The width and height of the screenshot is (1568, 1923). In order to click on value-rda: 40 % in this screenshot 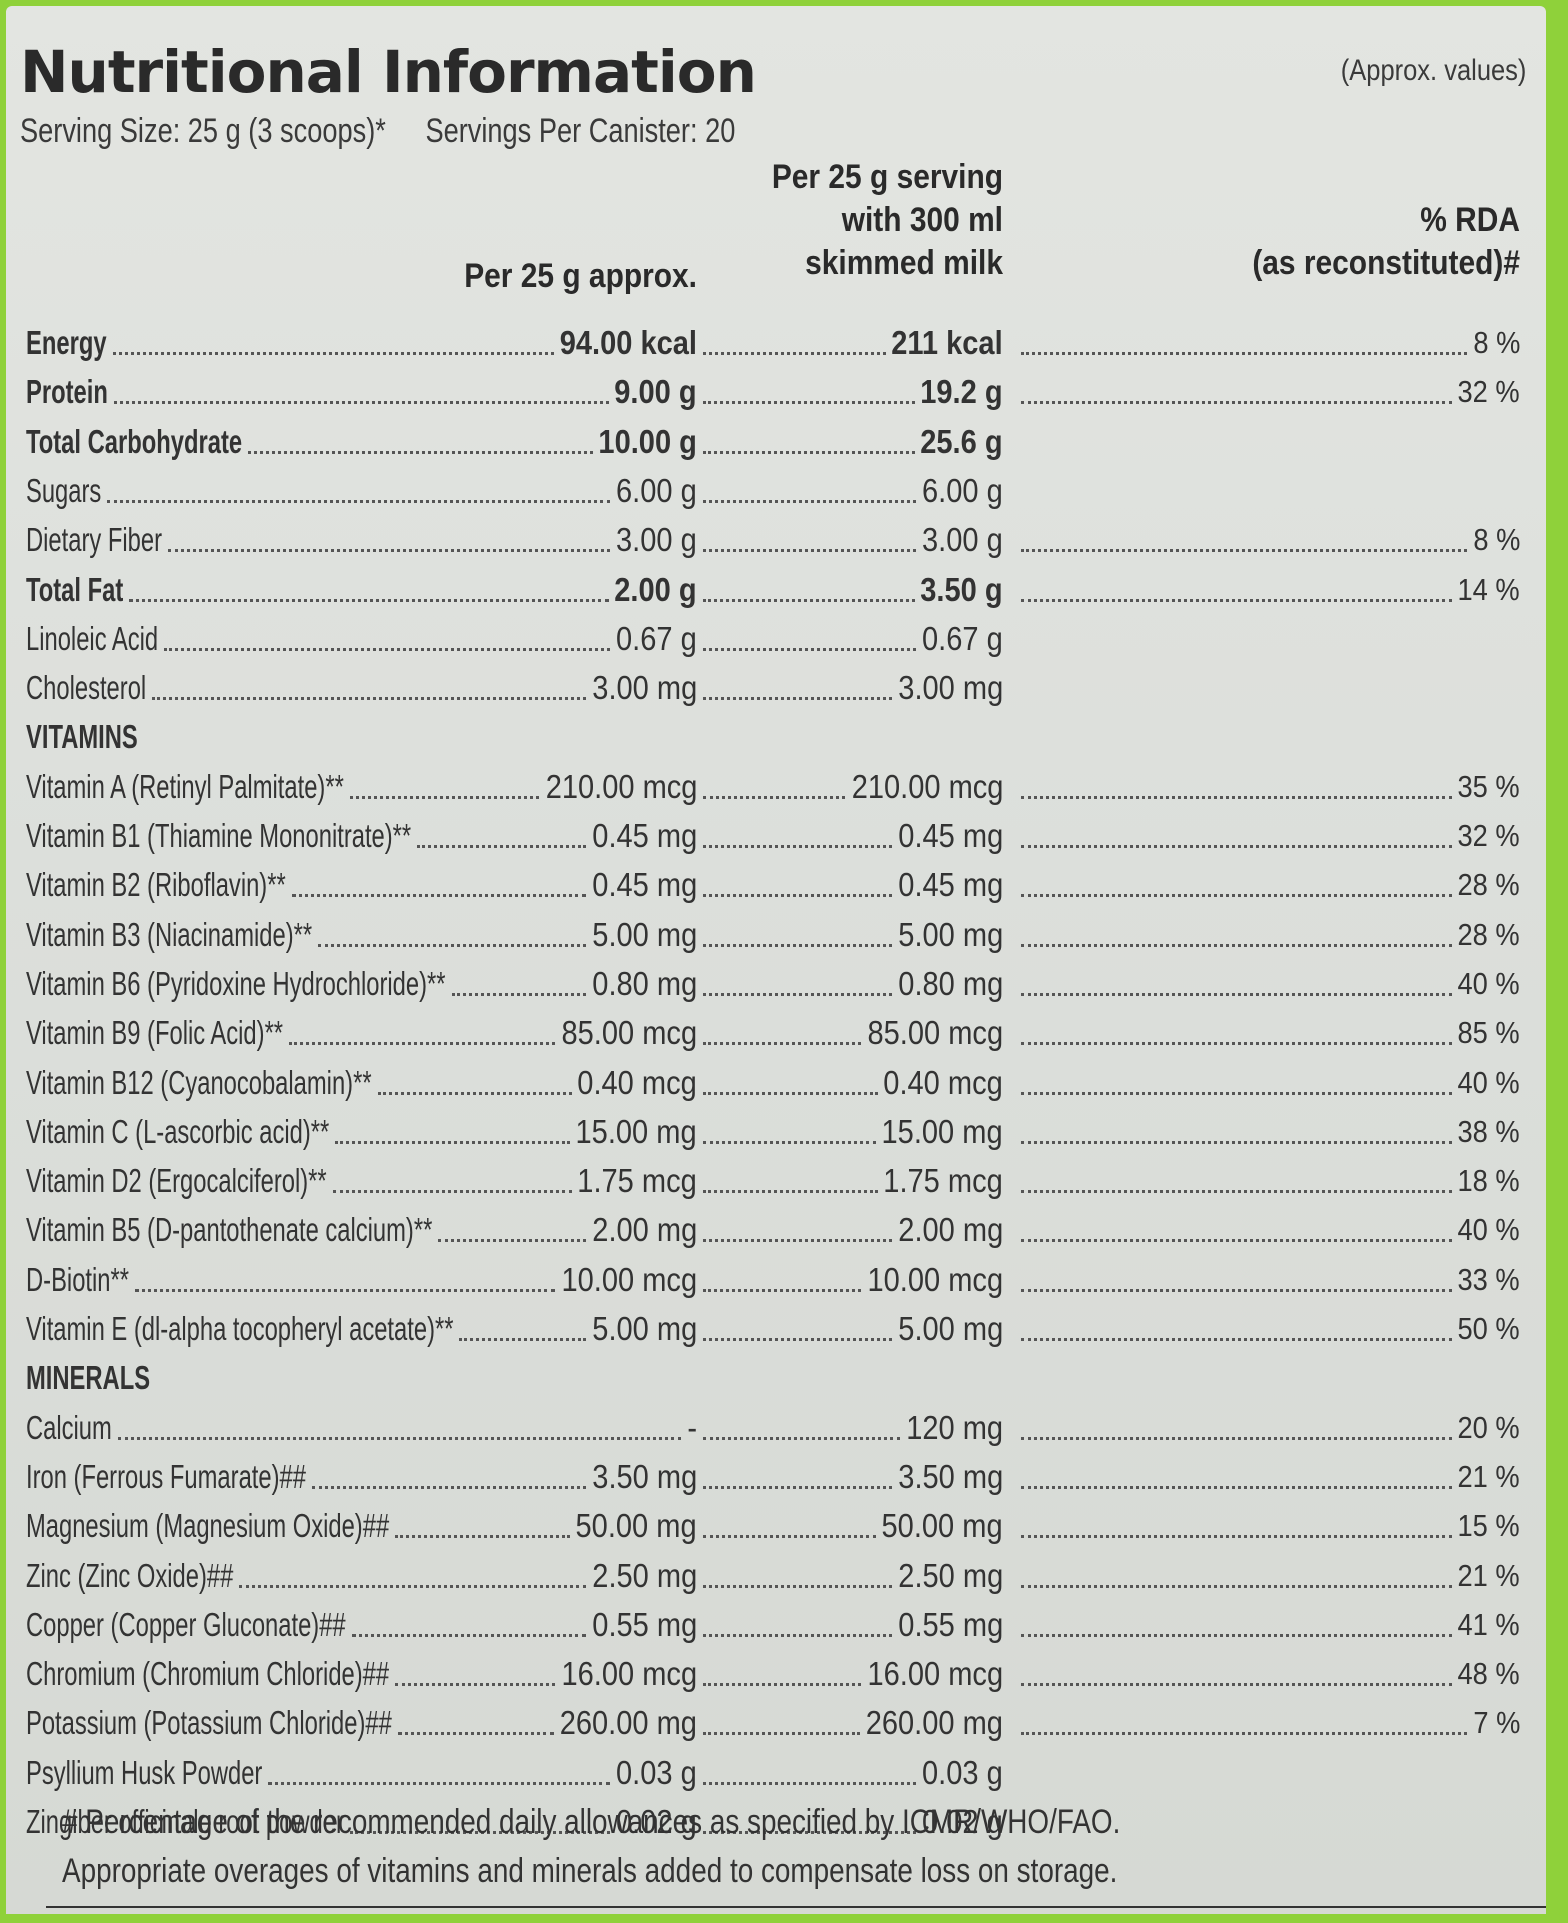, I will do `click(1488, 983)`.